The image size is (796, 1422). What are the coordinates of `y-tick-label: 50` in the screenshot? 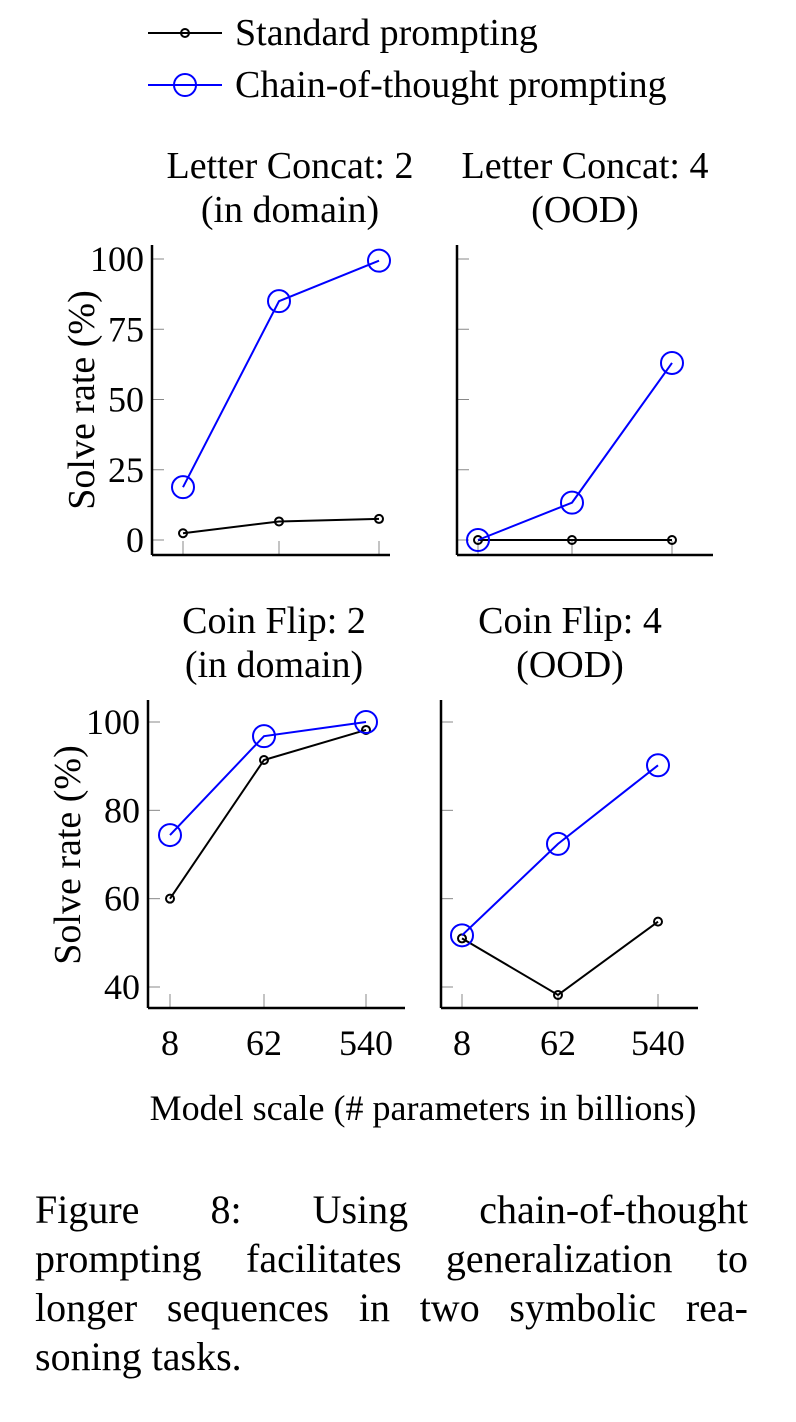 It's located at (126, 400).